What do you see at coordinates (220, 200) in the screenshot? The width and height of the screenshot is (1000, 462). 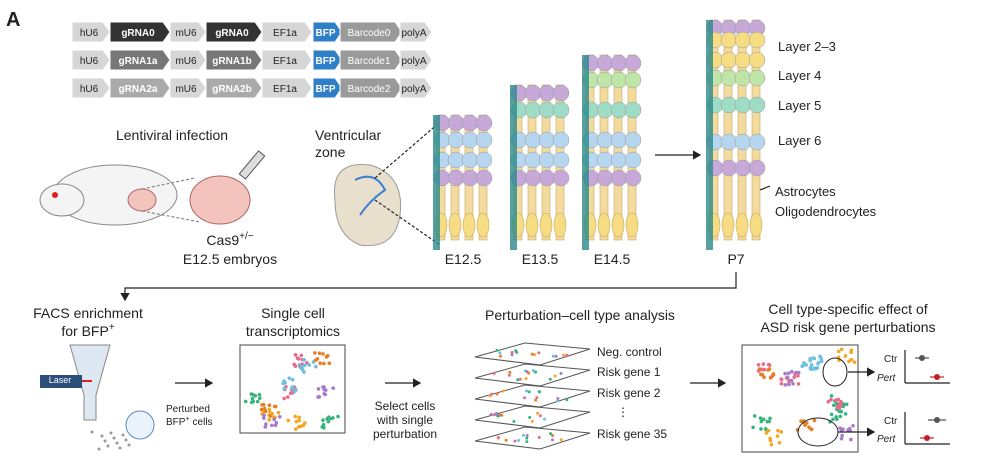 I see `embryo` at bounding box center [220, 200].